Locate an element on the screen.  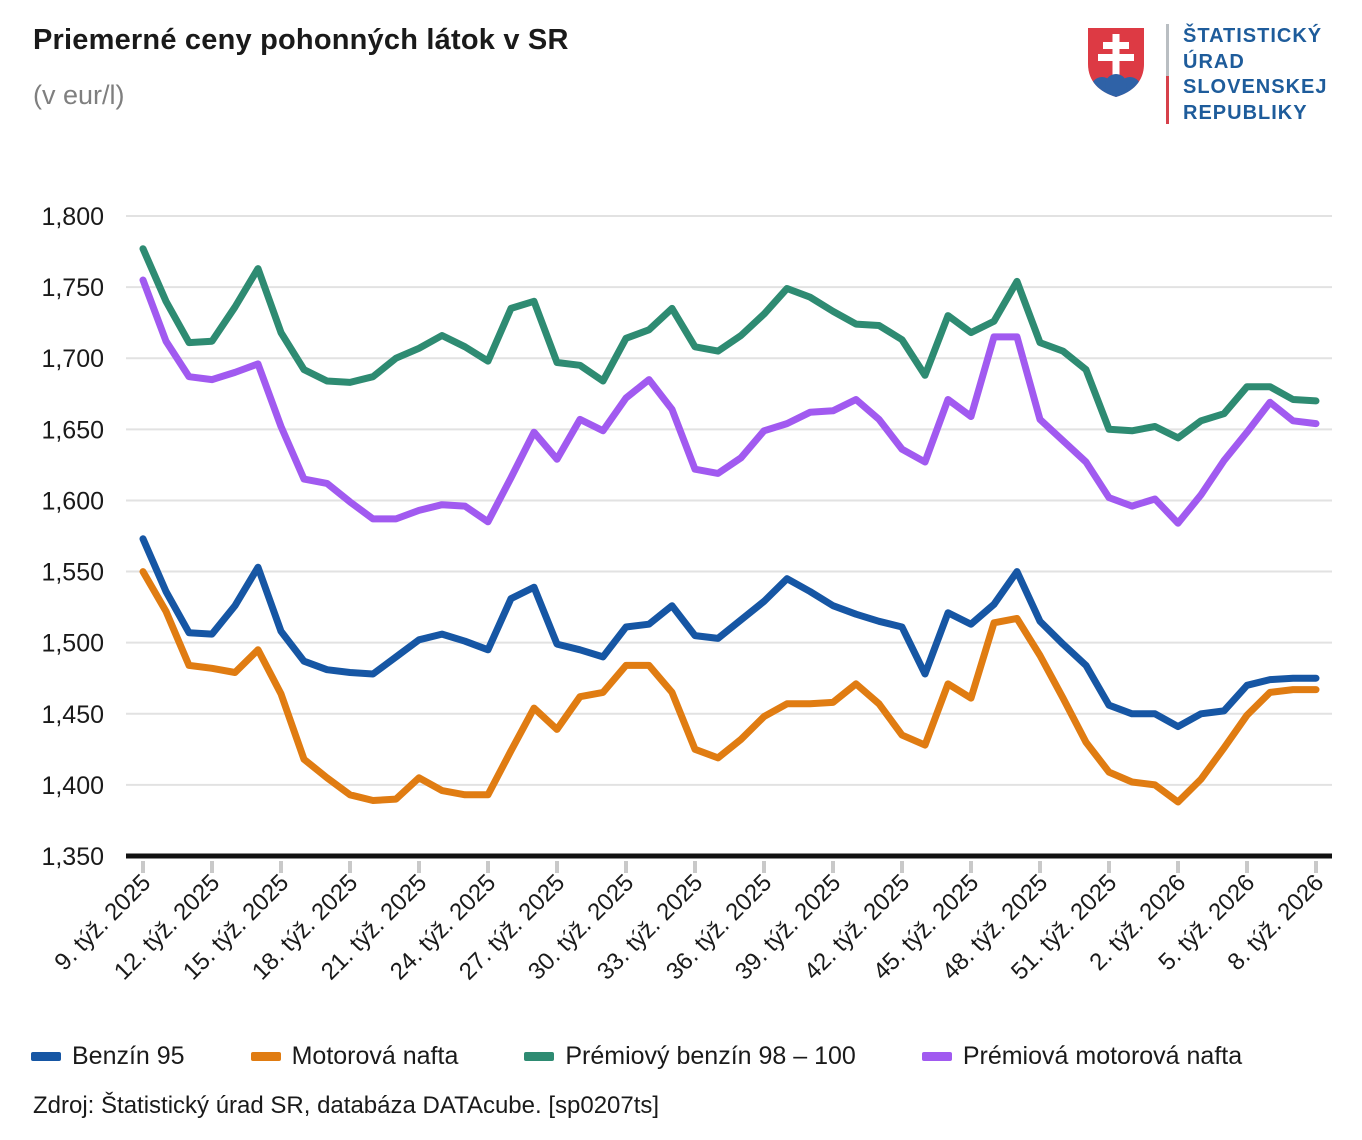
y-axis-tick-label: 1,700 is located at coordinates (72, 359).